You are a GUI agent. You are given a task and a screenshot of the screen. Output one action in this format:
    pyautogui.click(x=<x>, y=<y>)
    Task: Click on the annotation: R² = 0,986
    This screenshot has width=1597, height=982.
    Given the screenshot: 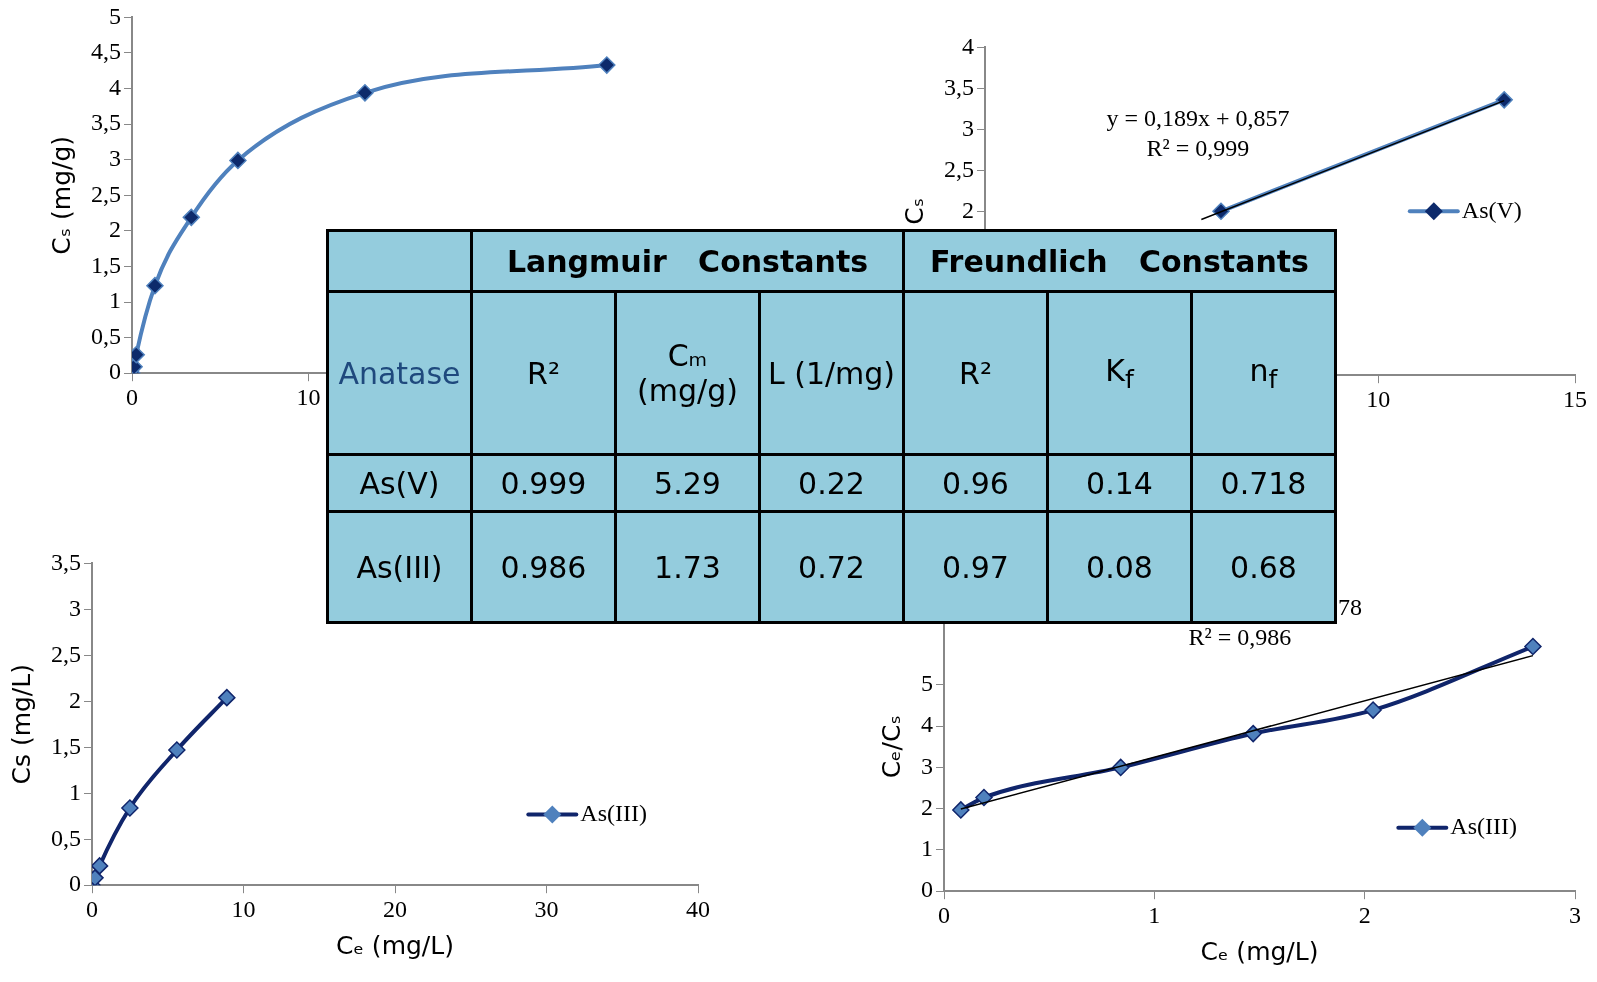 What is the action you would take?
    pyautogui.click(x=1240, y=637)
    